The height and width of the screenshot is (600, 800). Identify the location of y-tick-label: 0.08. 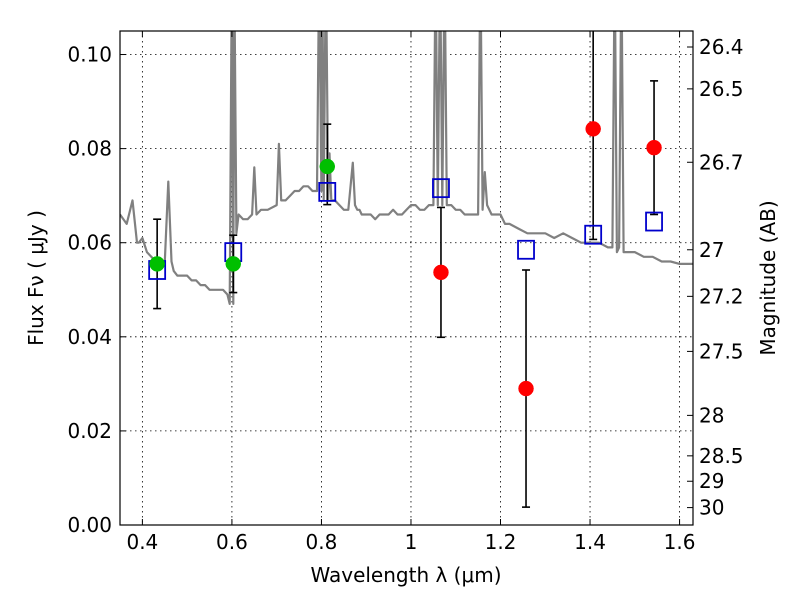
(89, 149).